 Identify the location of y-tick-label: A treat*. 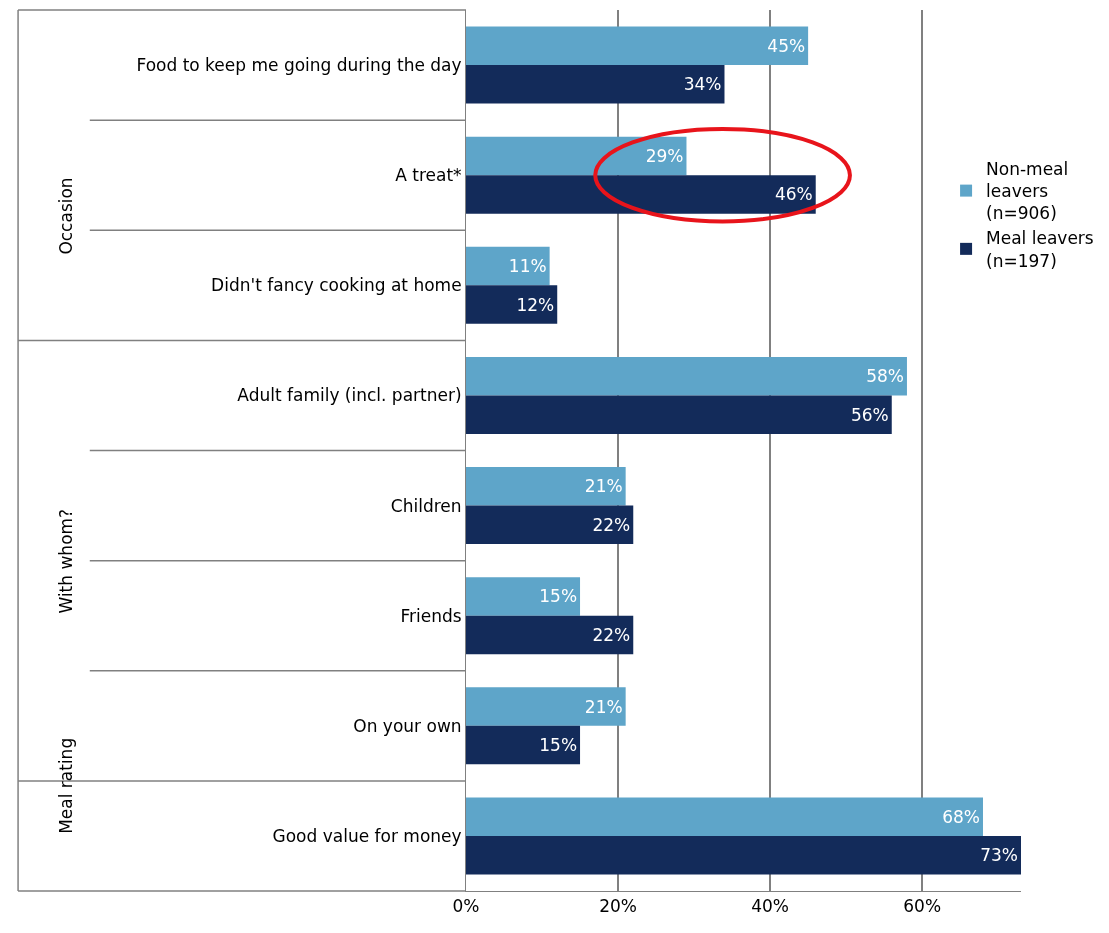
(428, 175).